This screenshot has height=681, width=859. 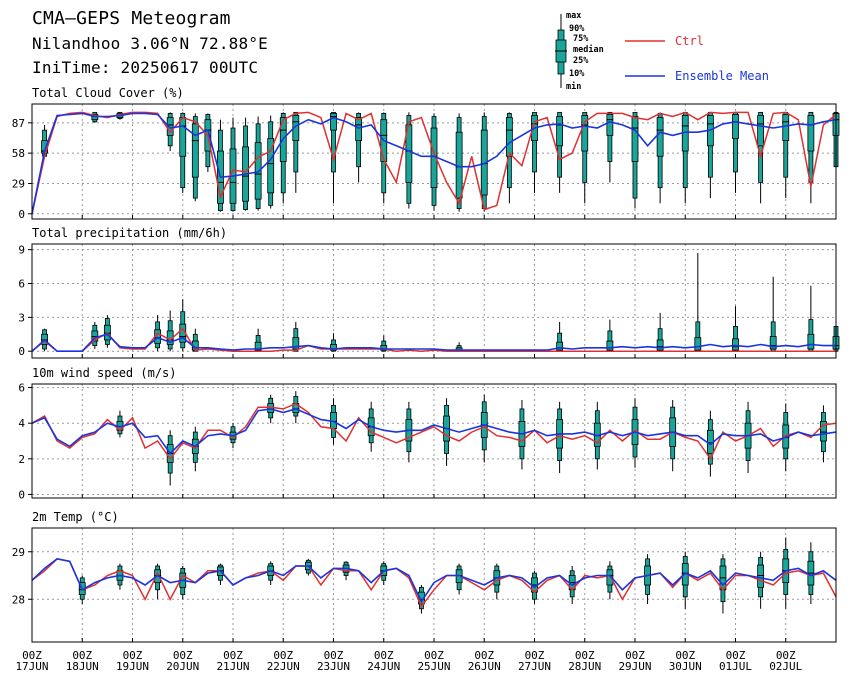 I want to click on x-tick-date: 28JUN, so click(x=584, y=666).